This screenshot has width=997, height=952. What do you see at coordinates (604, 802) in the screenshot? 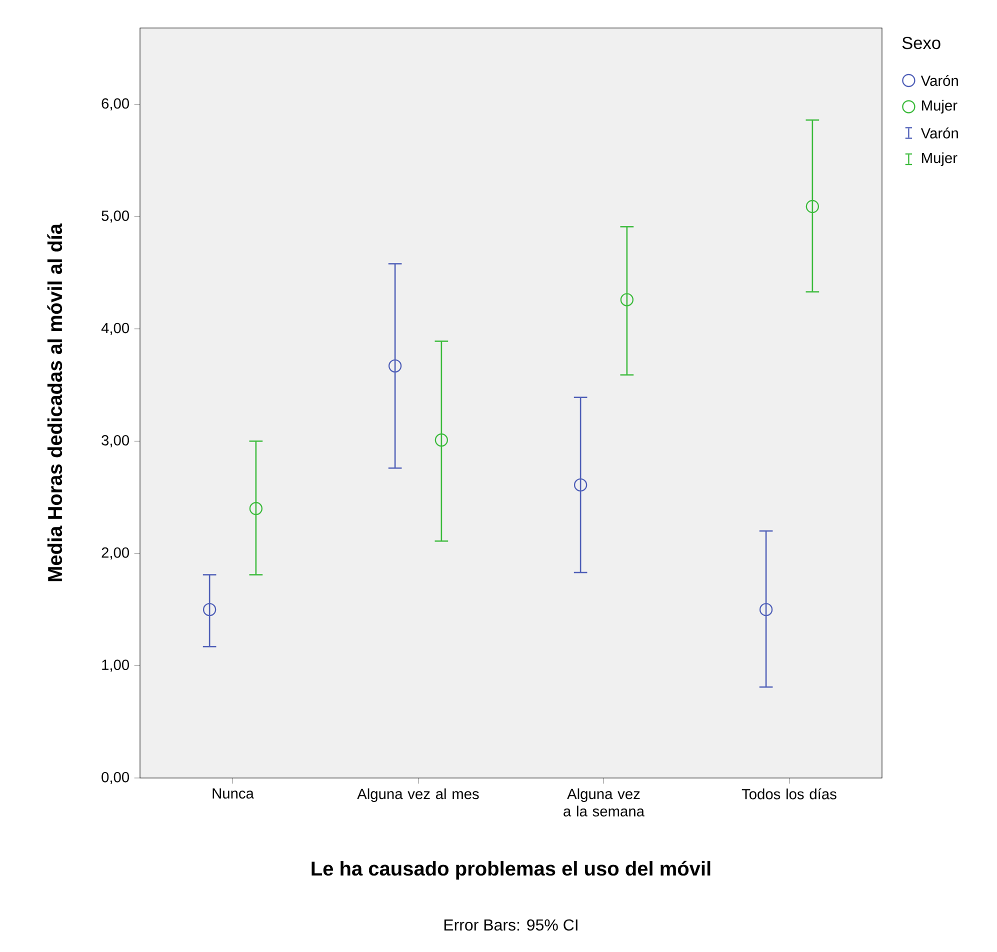
I see `x-tick-label: Alguna vez a la semana` at bounding box center [604, 802].